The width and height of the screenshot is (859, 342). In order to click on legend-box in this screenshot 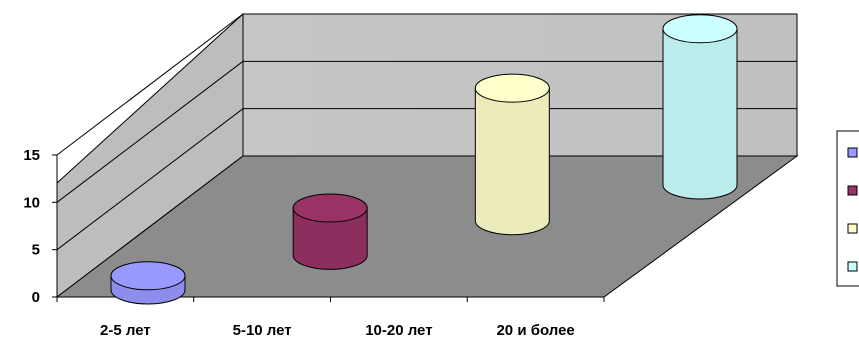, I will do `click(847, 208)`.